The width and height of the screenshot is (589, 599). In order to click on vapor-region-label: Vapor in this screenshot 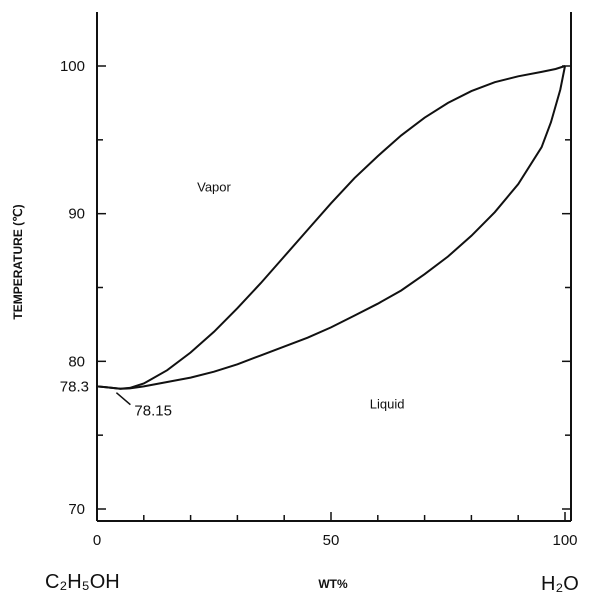, I will do `click(214, 187)`.